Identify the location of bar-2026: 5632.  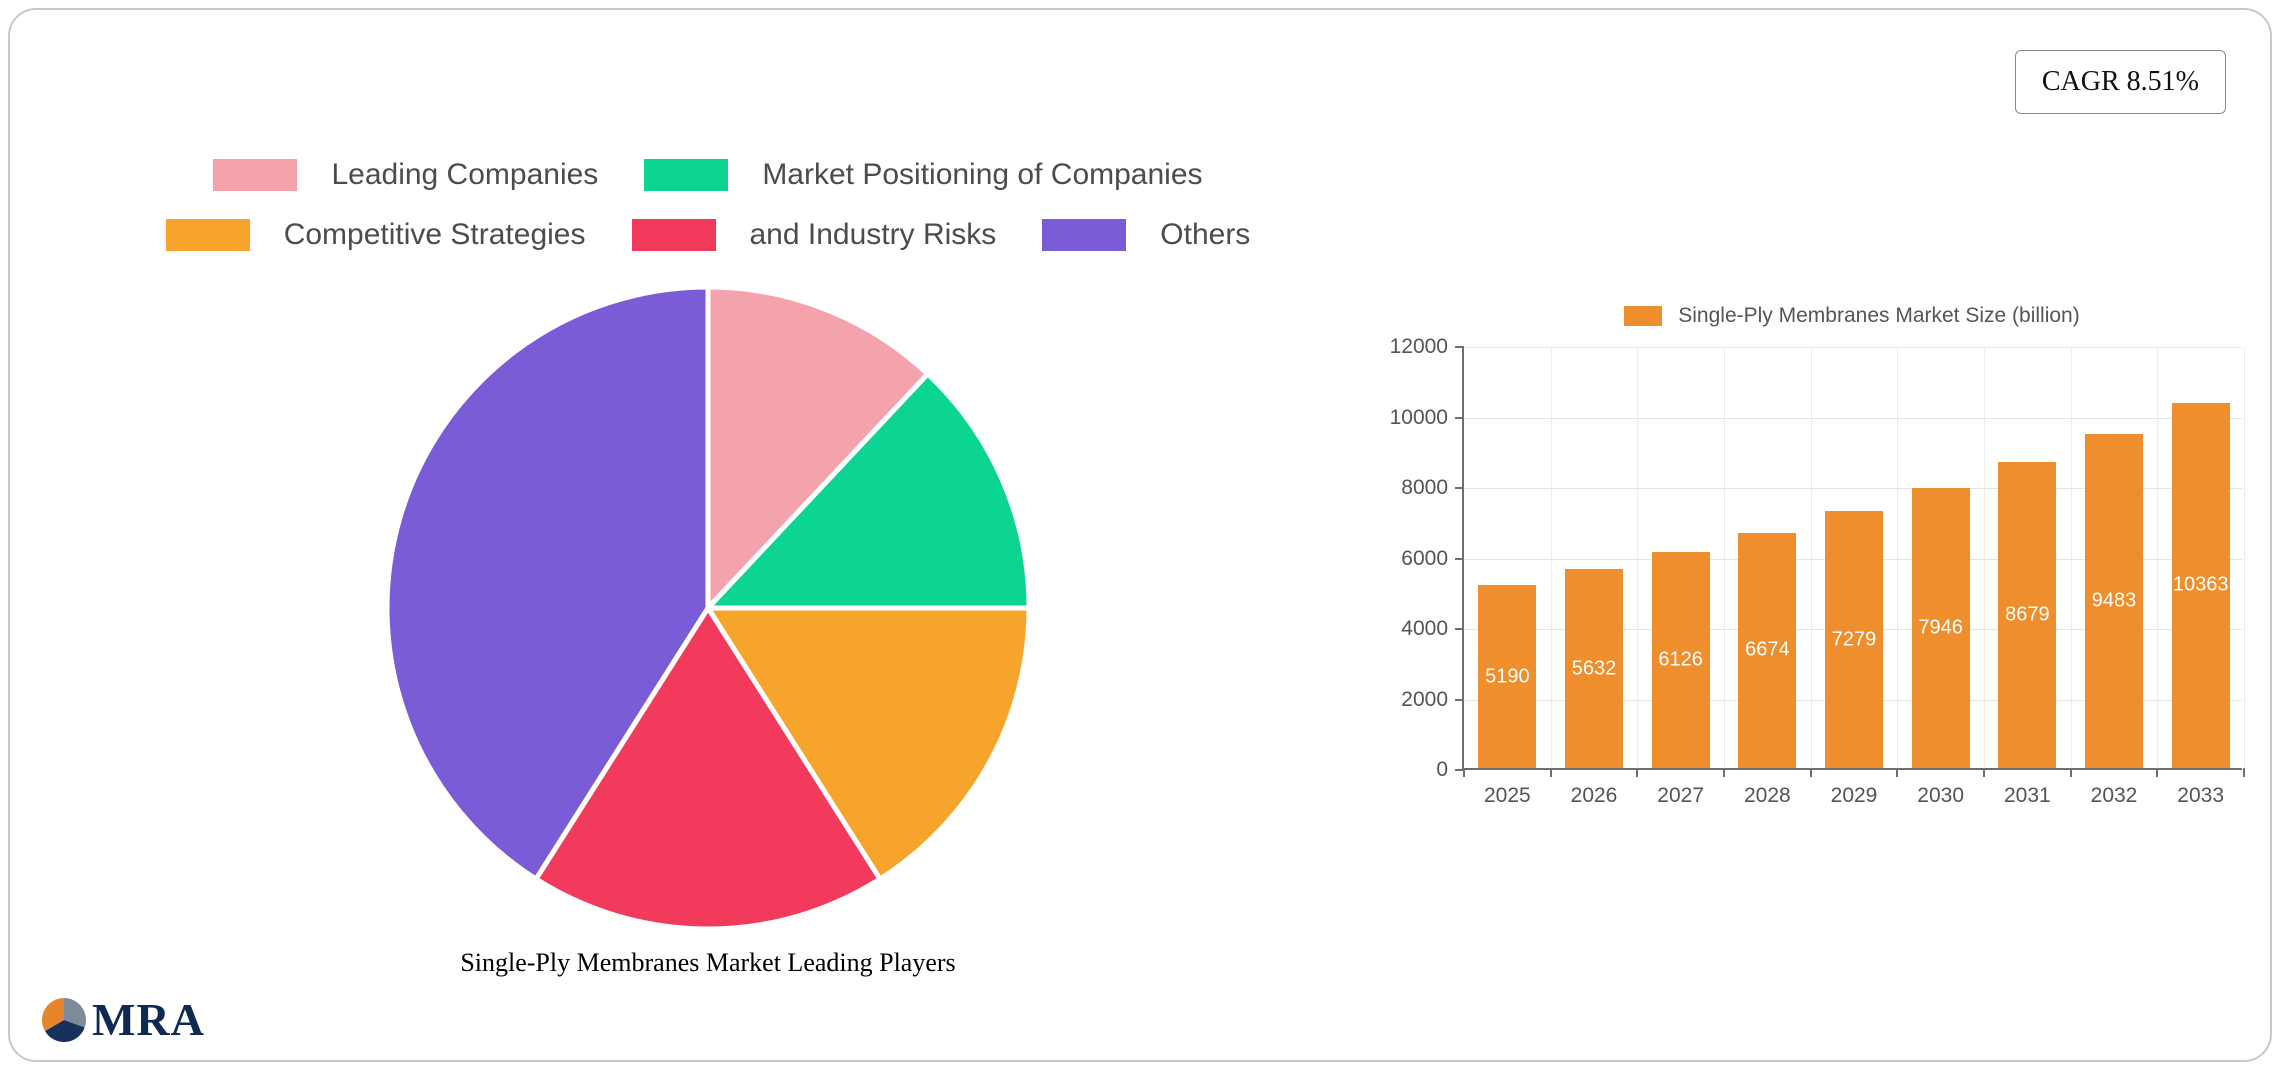
(1594, 668).